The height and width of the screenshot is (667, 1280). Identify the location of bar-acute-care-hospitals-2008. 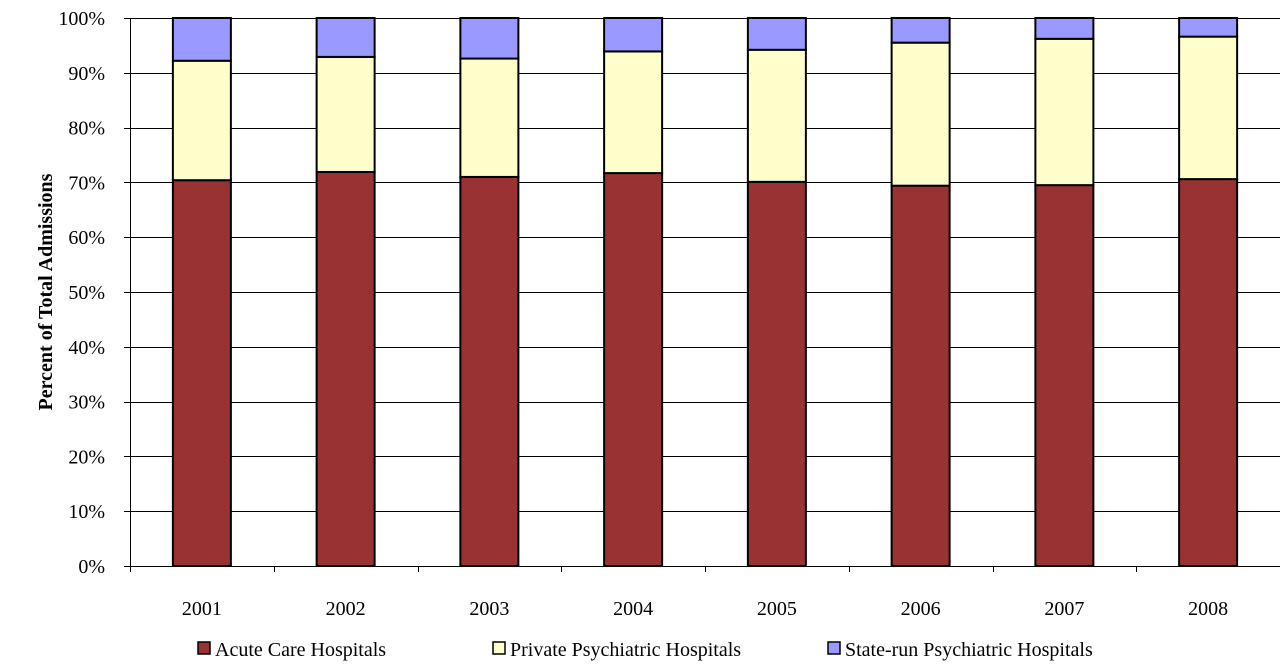
(1208, 372).